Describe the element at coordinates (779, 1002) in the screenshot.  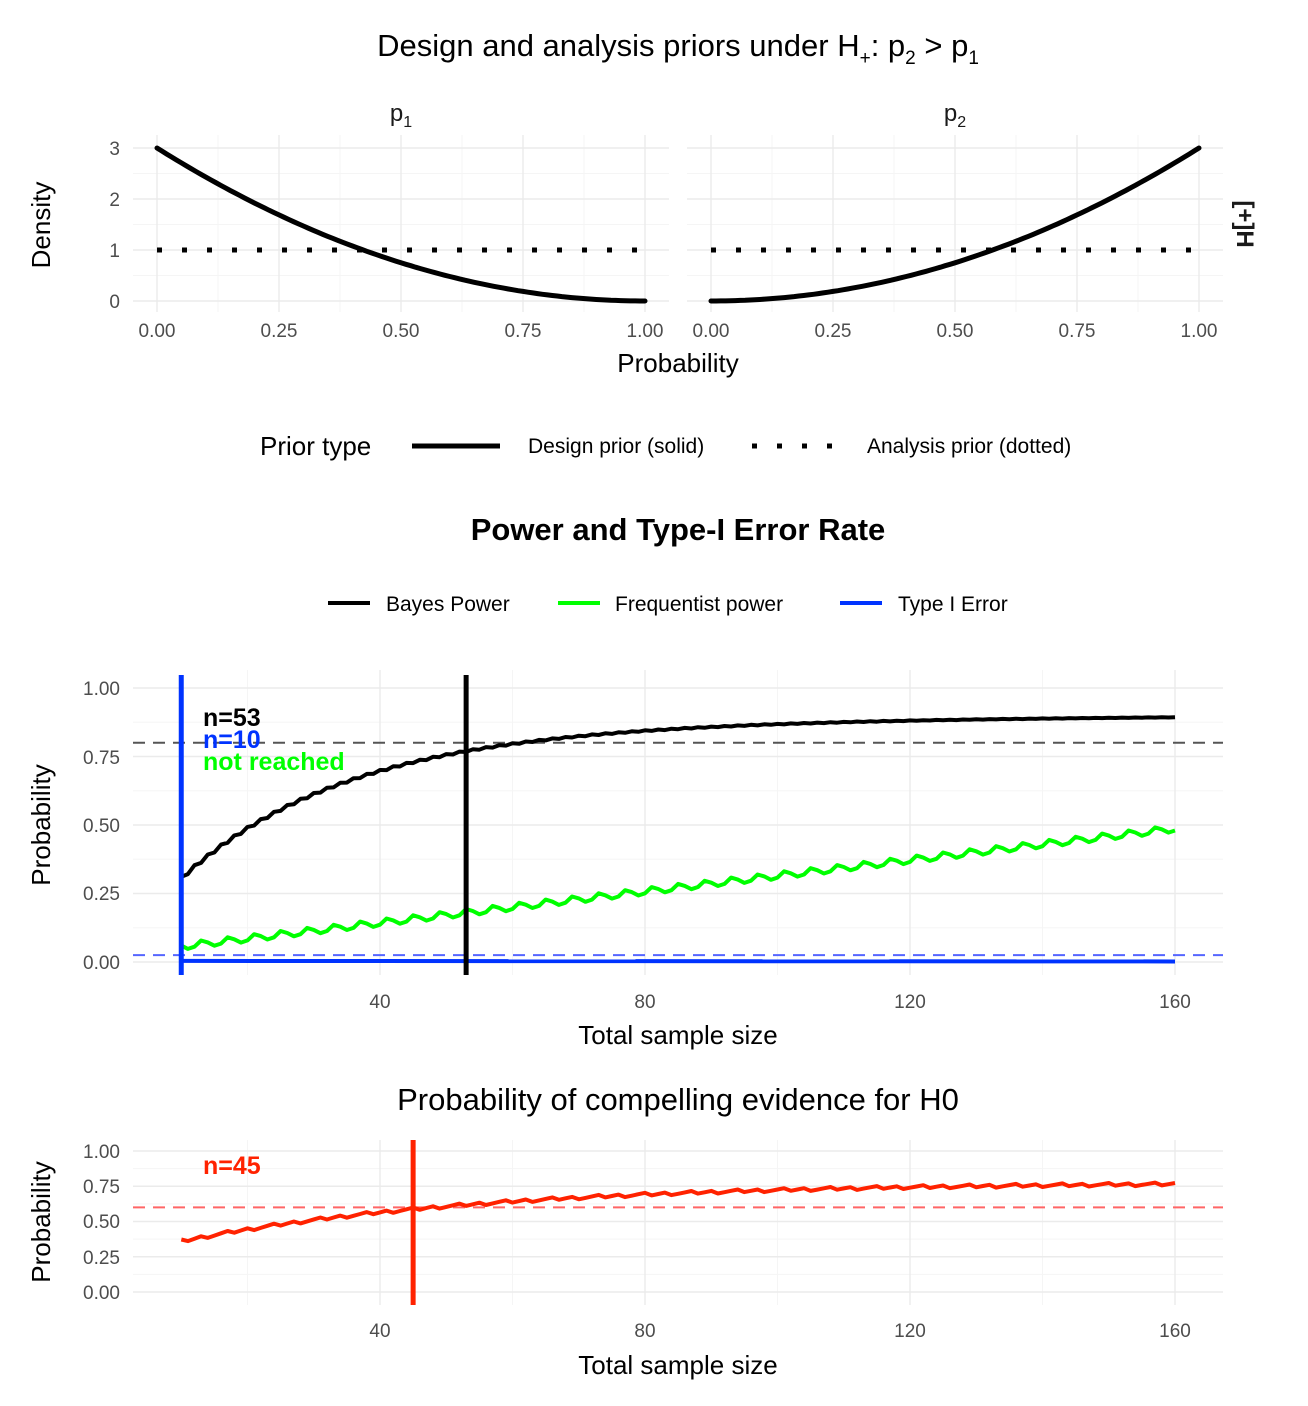
I see `power-x-ticks: 40 80 120 160` at that location.